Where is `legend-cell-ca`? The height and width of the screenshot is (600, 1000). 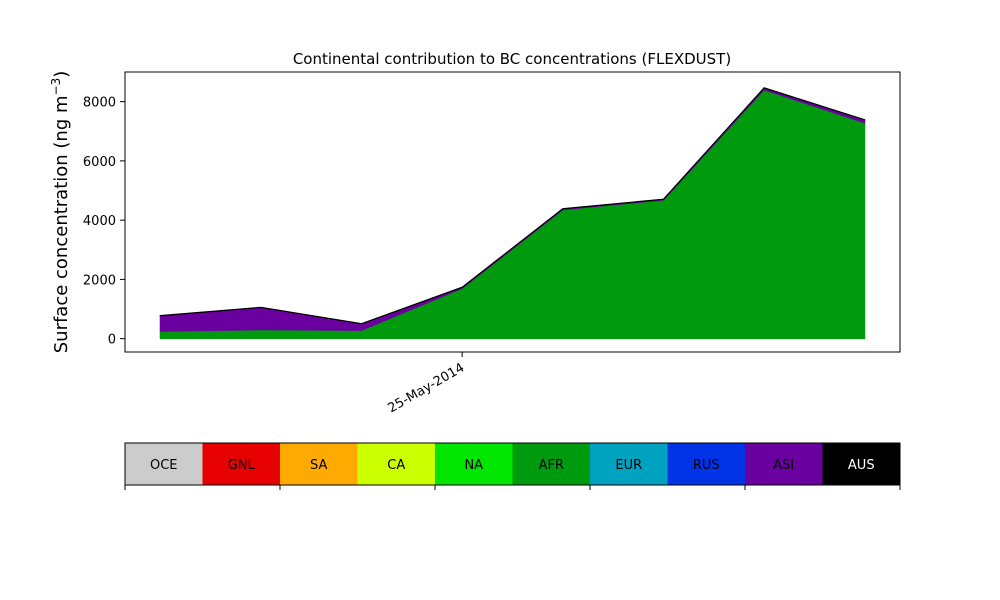 legend-cell-ca is located at coordinates (396, 464).